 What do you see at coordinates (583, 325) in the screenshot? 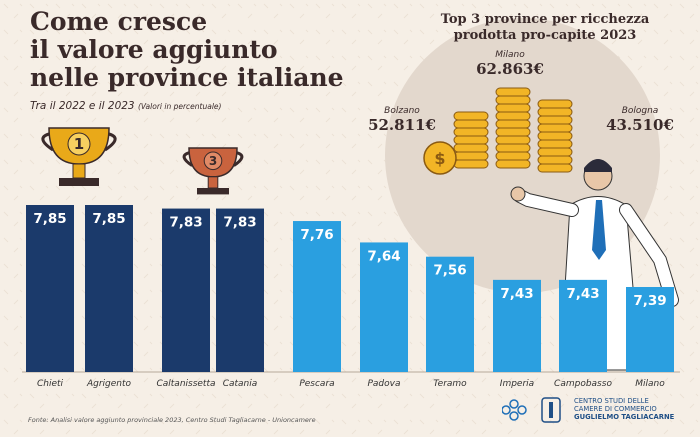
I see `bar-campobasso` at bounding box center [583, 325].